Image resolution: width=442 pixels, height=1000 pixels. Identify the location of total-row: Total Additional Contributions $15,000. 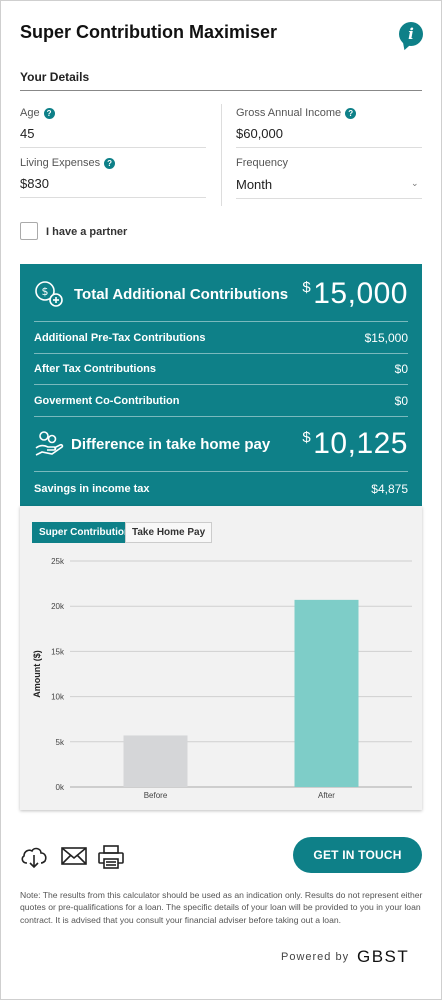
(221, 294).